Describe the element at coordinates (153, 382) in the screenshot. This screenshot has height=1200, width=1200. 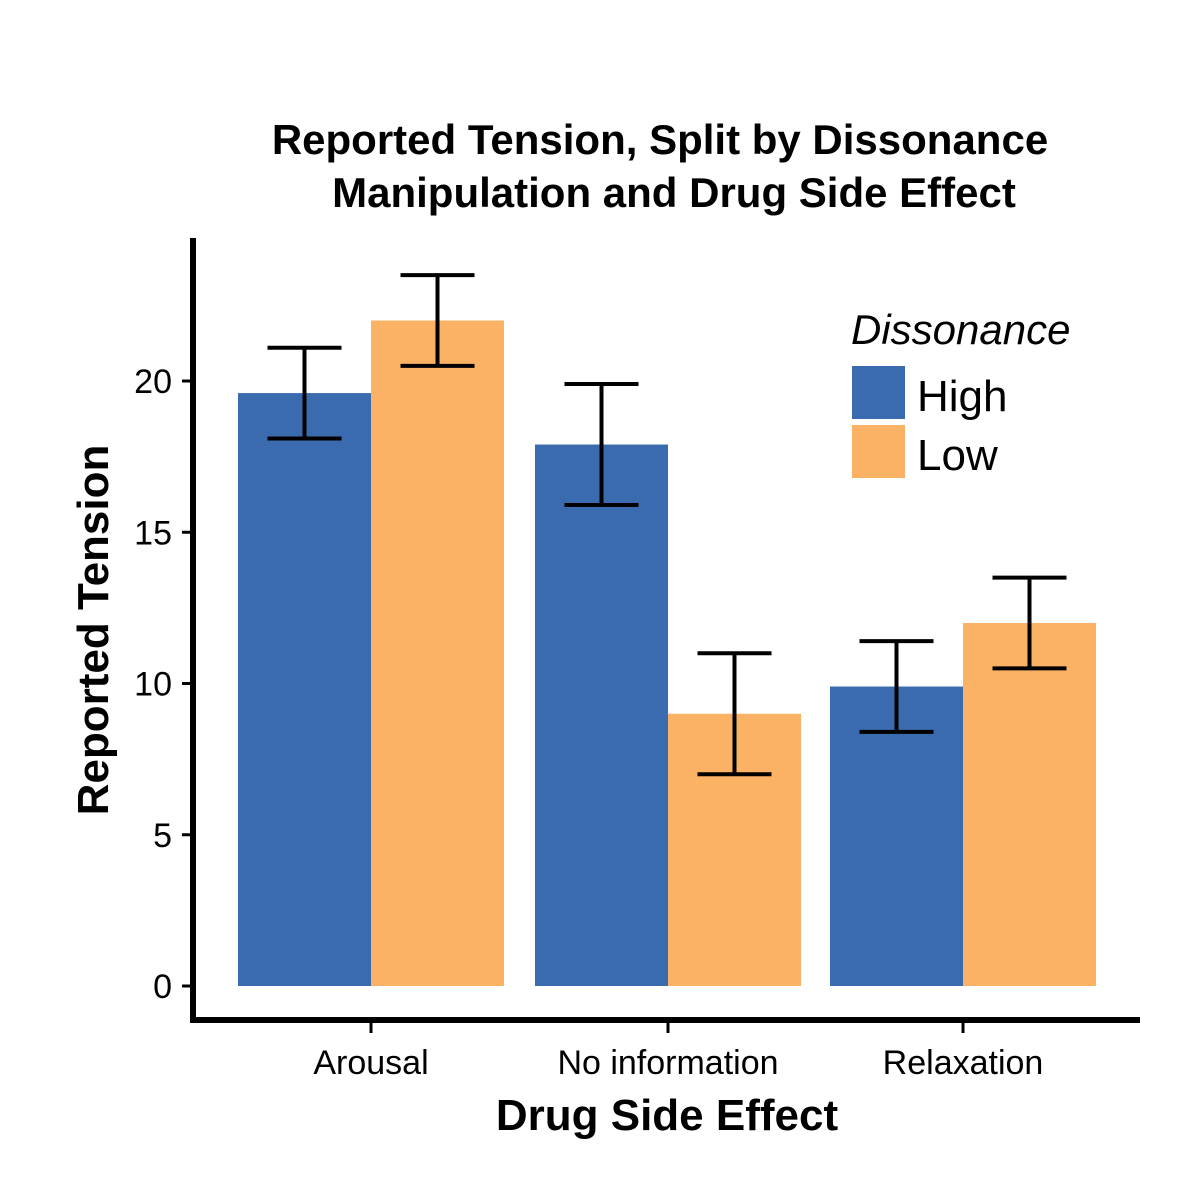
I see `y-tick-label: 20` at that location.